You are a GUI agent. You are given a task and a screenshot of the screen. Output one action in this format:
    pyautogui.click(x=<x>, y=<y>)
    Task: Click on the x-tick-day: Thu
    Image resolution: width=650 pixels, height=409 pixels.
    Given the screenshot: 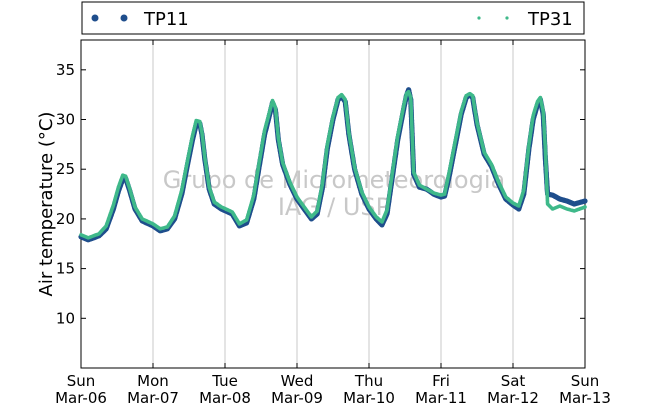 What is the action you would take?
    pyautogui.click(x=368, y=381)
    